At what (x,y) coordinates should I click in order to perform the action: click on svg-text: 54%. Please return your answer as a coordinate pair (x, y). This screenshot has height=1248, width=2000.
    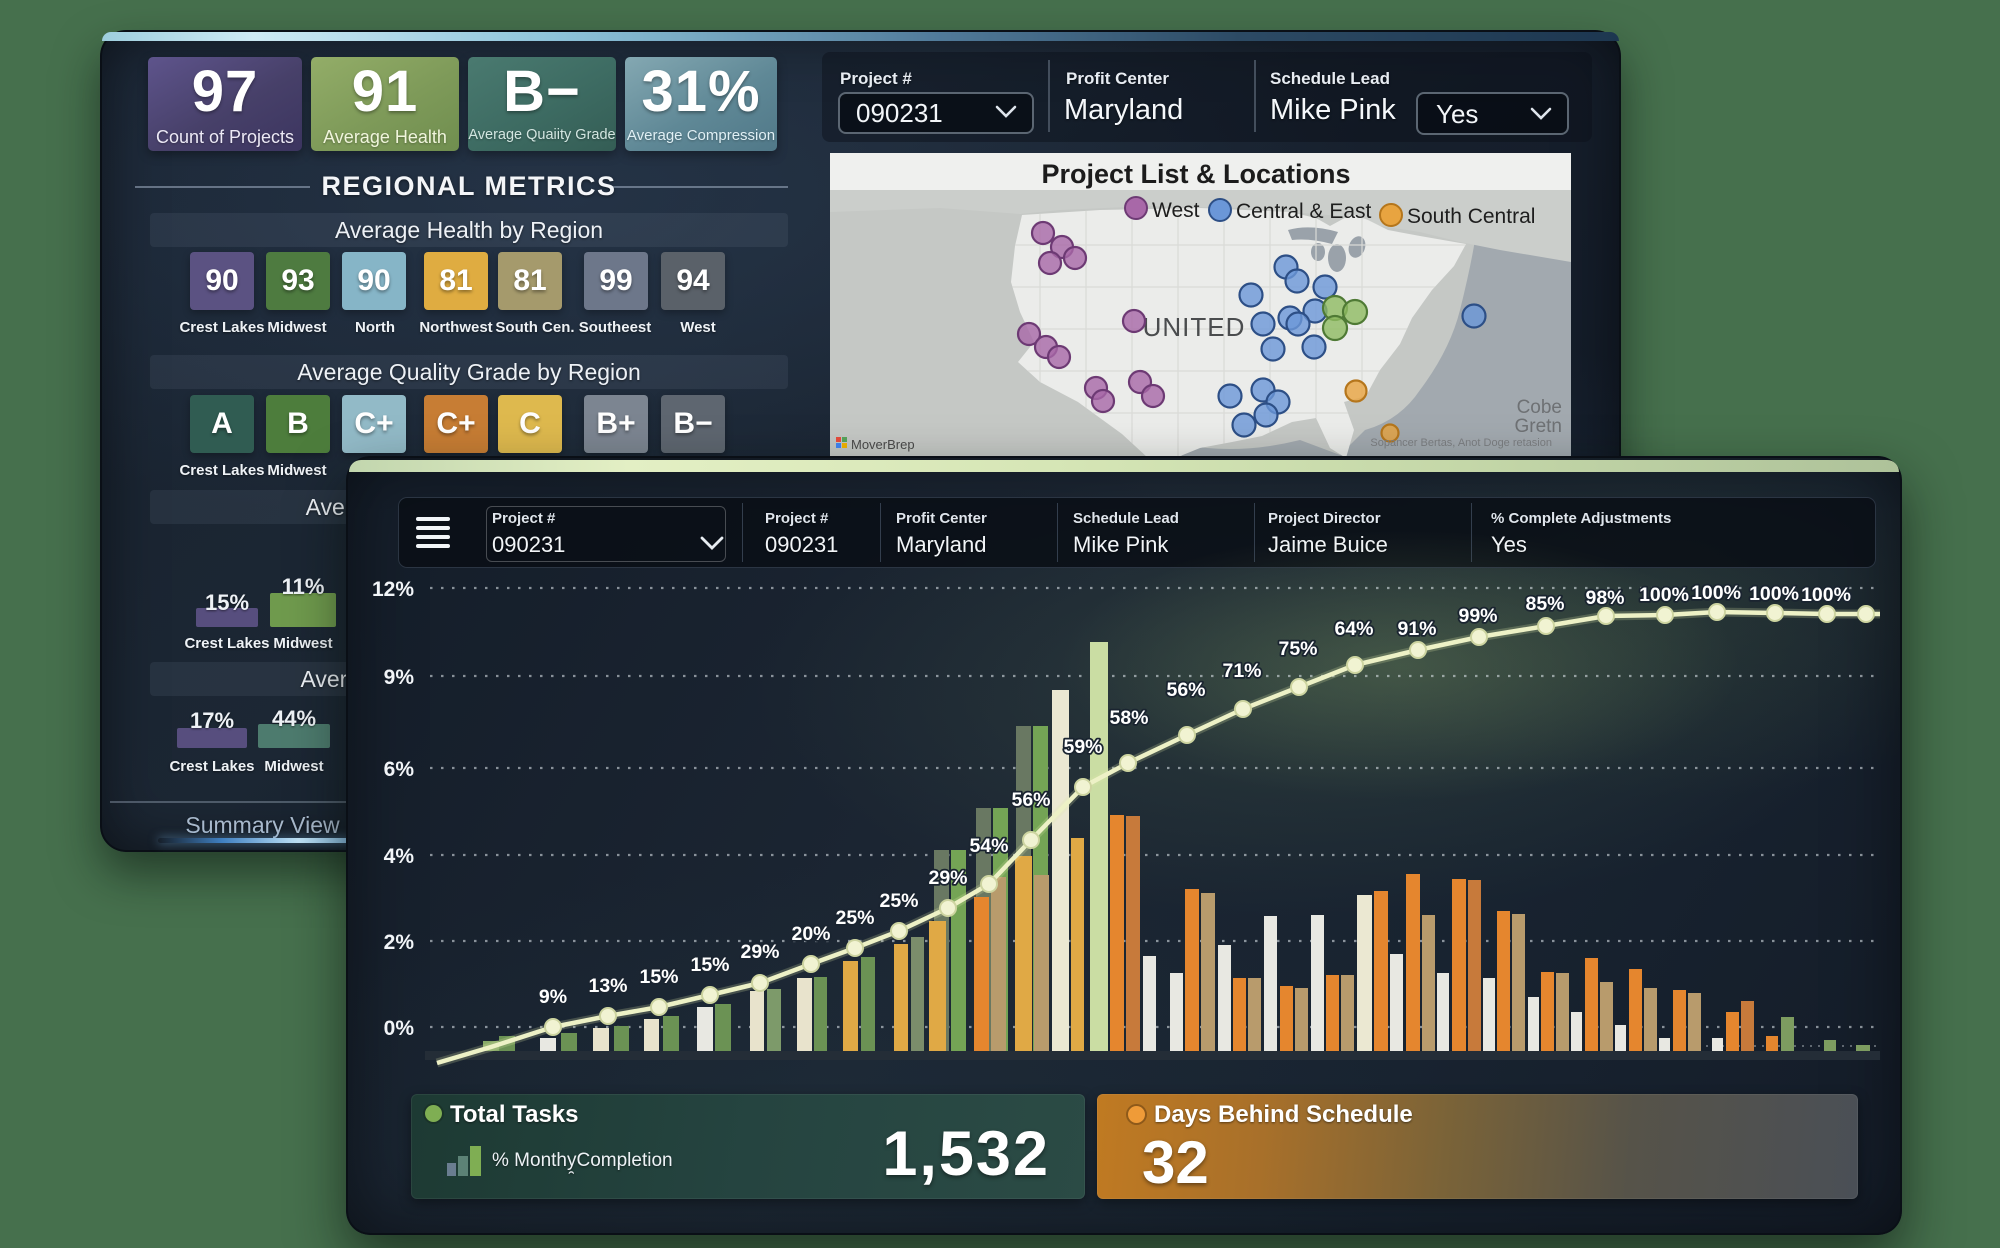
    Looking at the image, I should click on (988, 846).